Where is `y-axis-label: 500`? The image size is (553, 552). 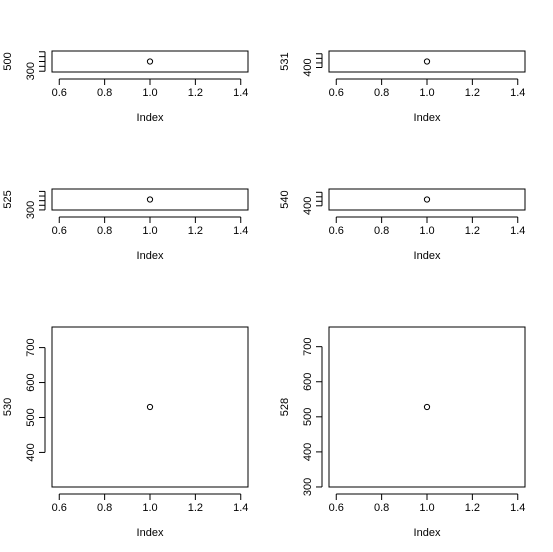 y-axis-label: 500 is located at coordinates (8, 61).